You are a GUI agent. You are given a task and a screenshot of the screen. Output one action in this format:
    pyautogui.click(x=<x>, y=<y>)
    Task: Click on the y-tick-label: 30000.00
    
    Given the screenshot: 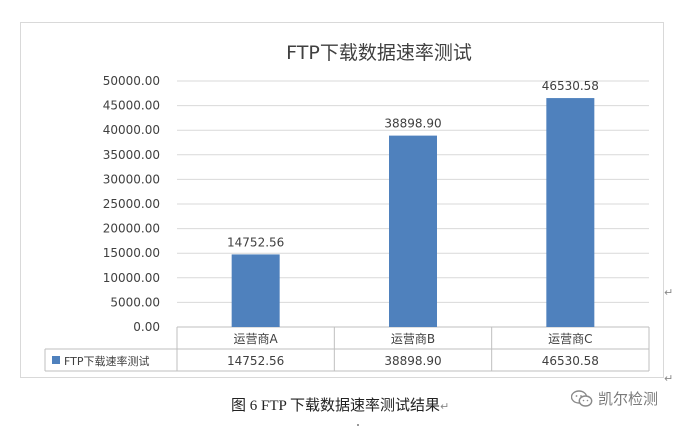 What is the action you would take?
    pyautogui.click(x=131, y=179)
    